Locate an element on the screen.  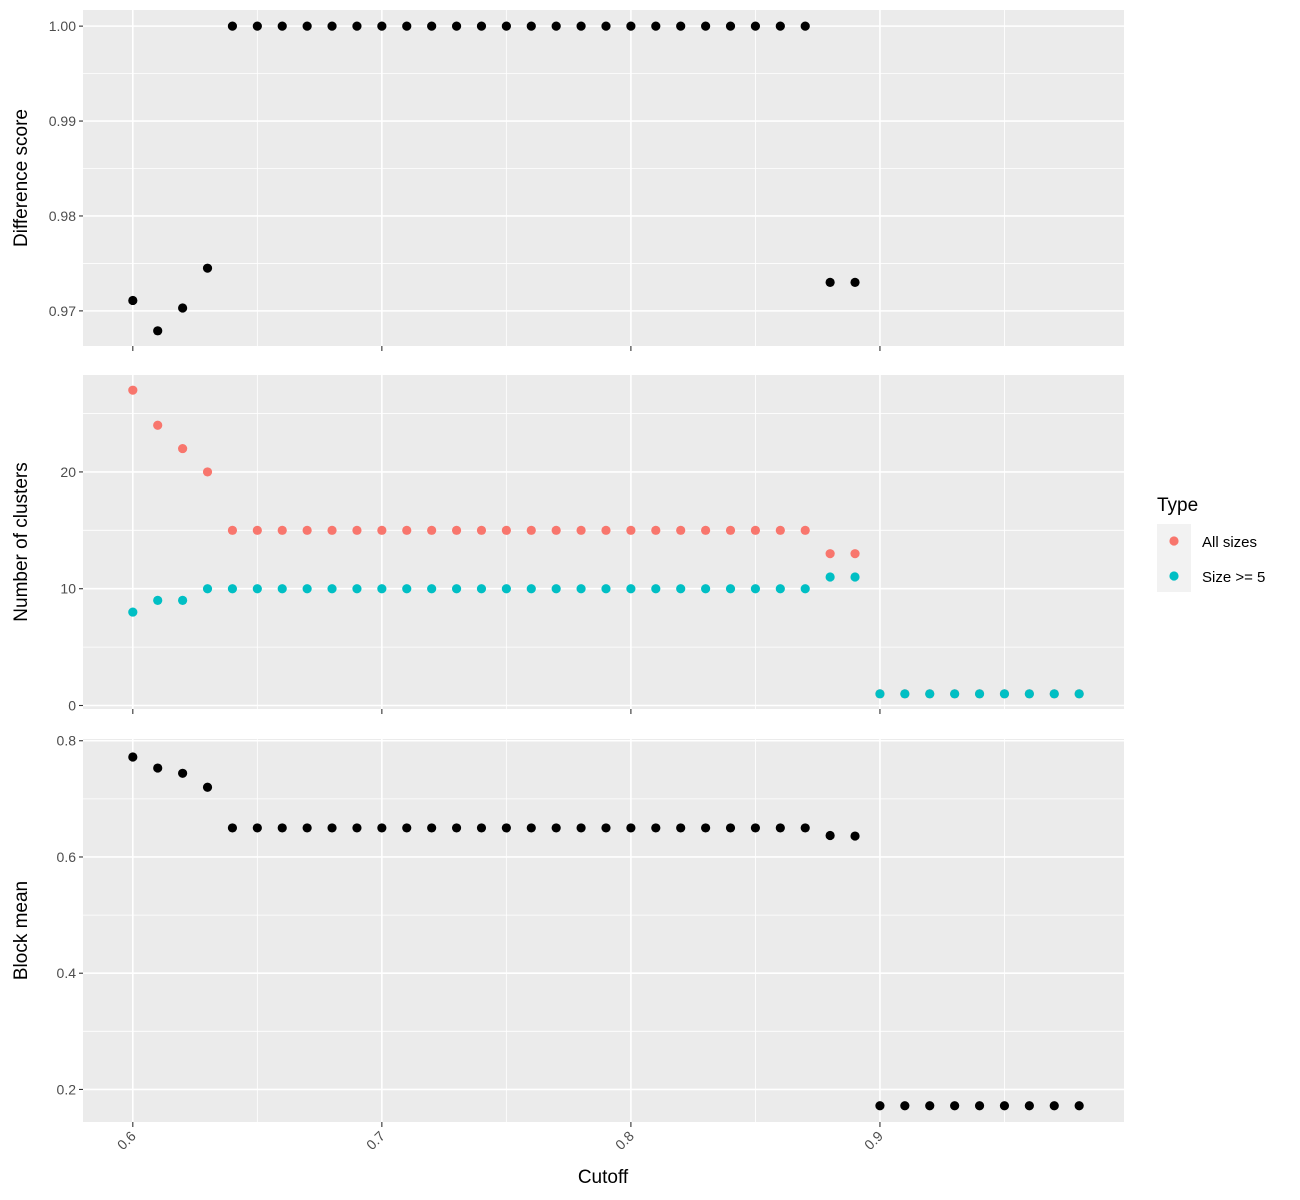
legend-dot-all-sizes is located at coordinates (1174, 541).